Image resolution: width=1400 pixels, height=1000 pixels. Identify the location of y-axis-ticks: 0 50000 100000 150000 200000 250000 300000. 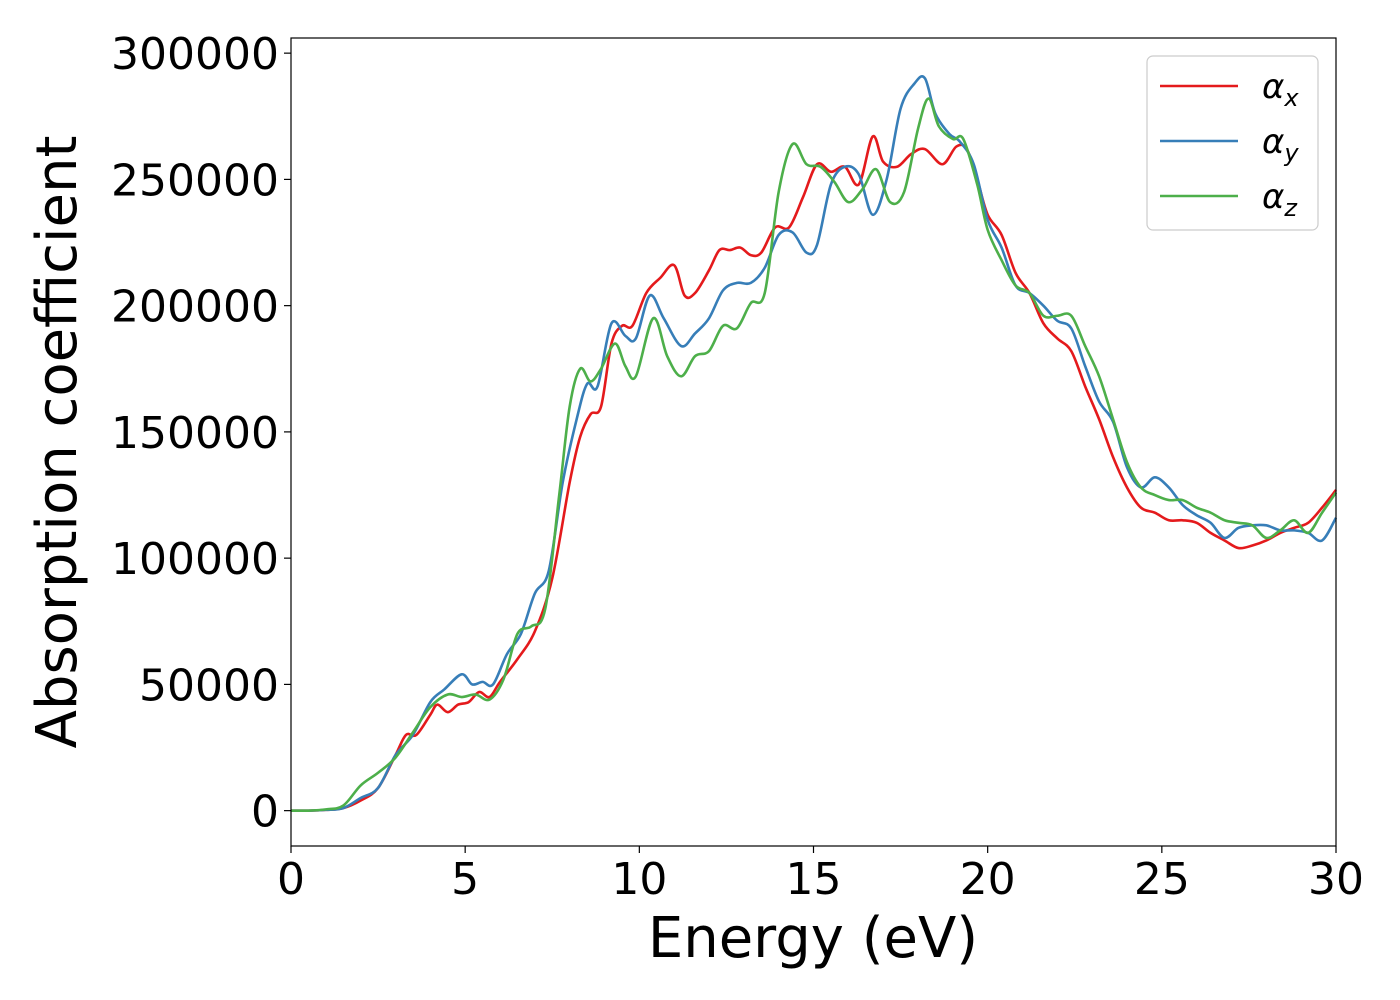
(201, 433).